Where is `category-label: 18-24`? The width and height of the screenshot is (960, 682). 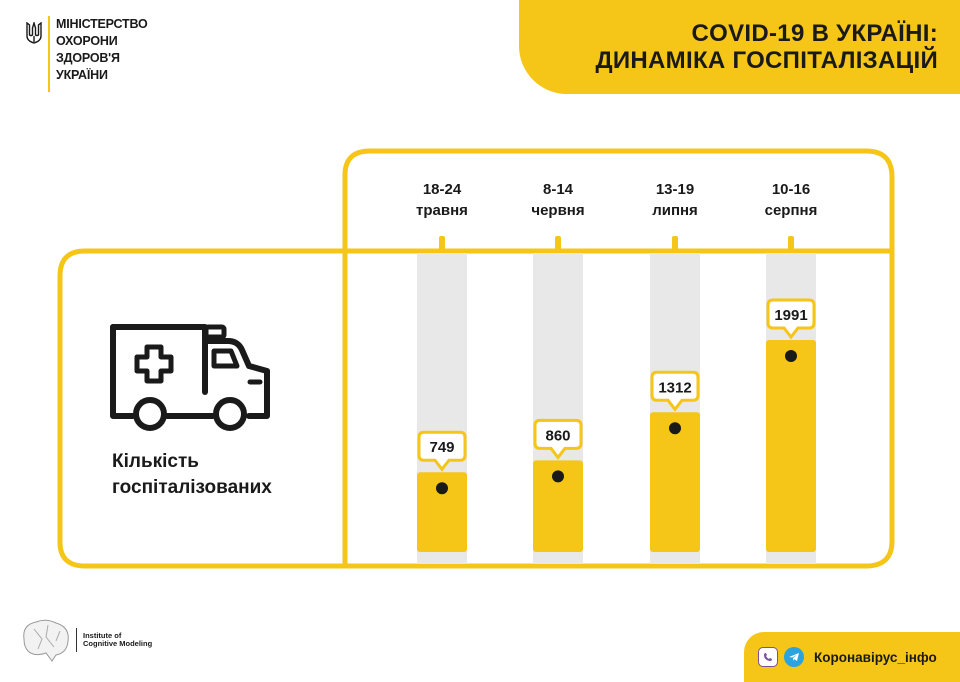 category-label: 18-24 is located at coordinates (442, 189).